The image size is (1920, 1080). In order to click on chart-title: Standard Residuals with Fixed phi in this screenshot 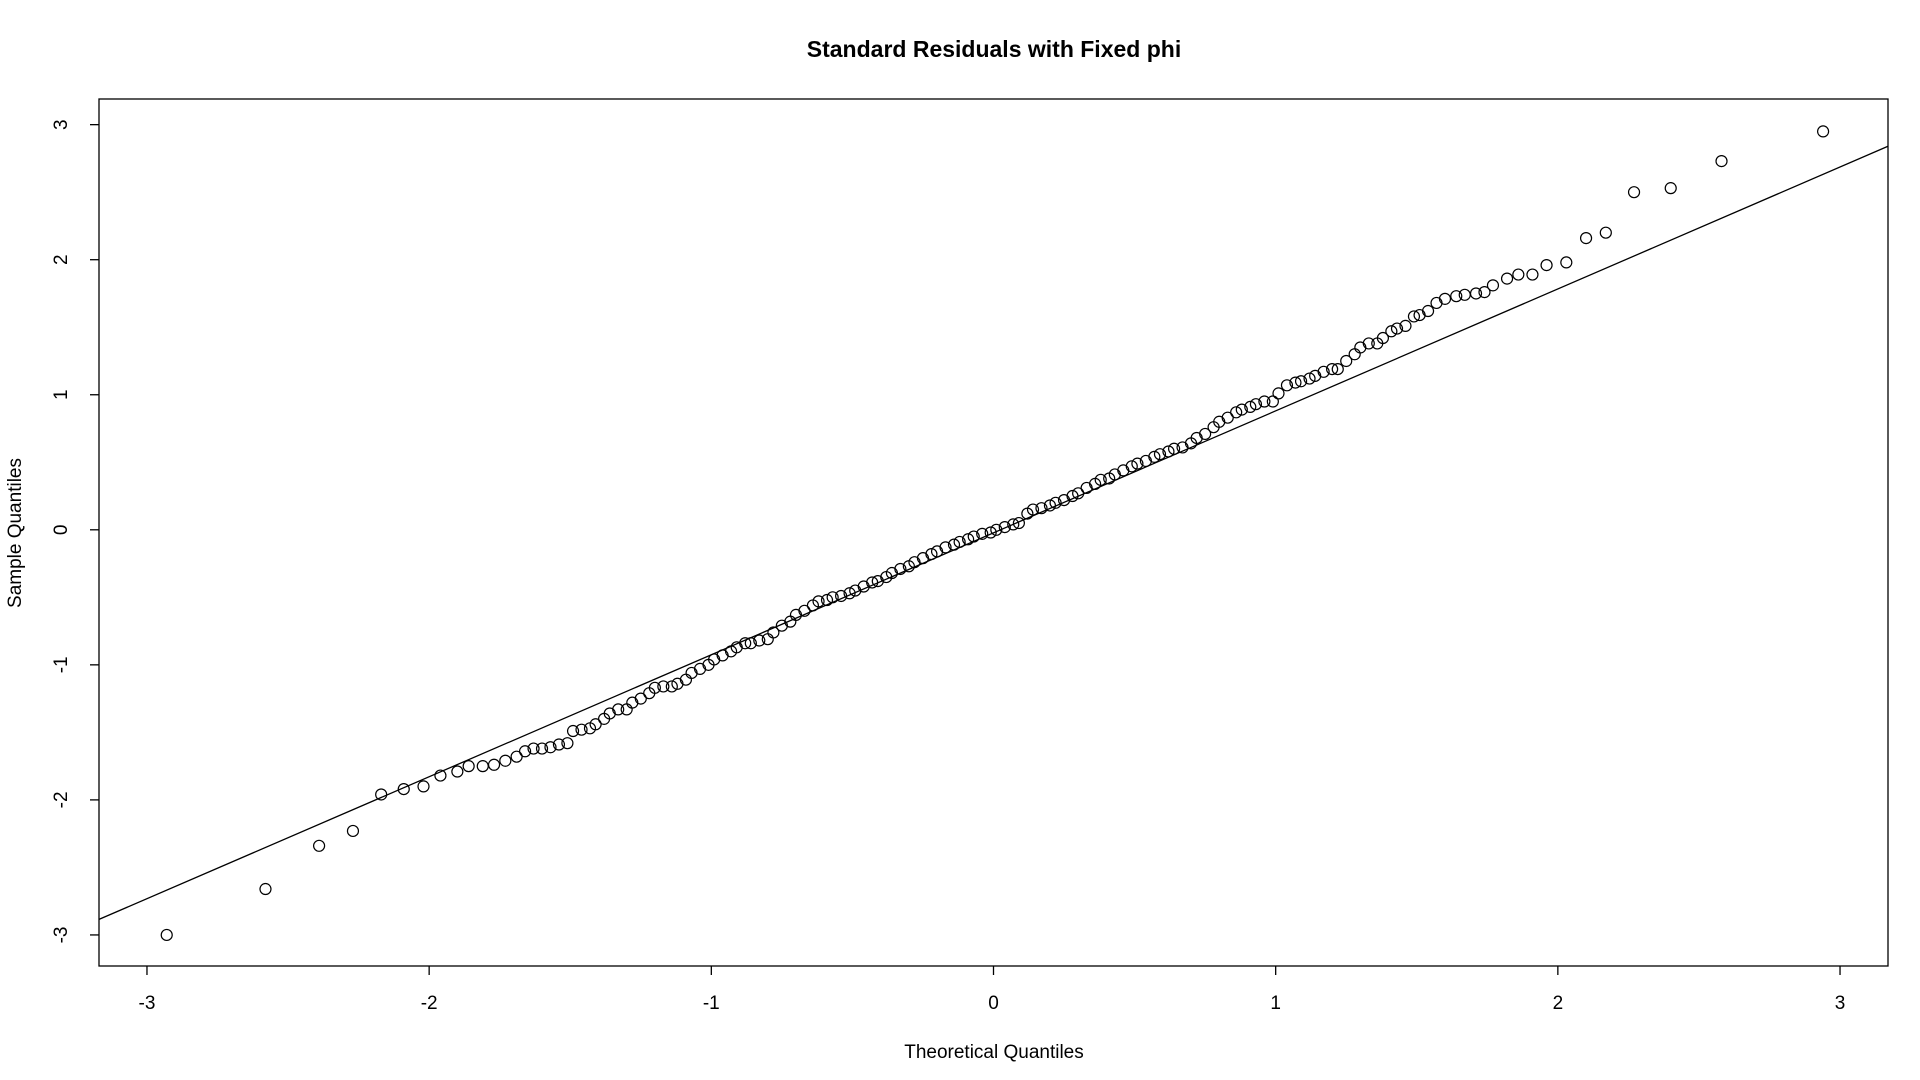, I will do `click(994, 49)`.